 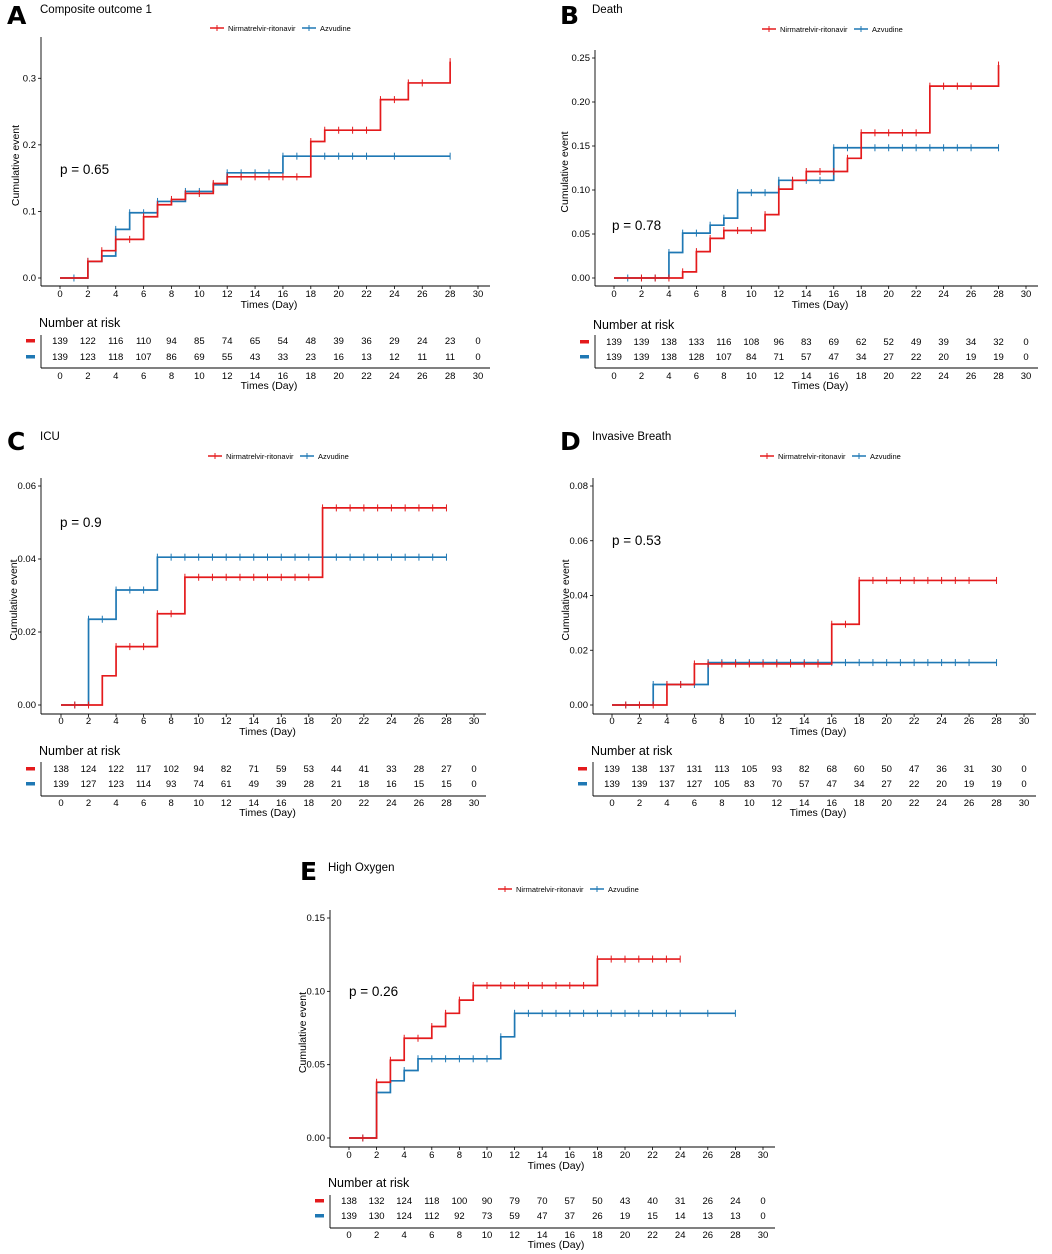 I want to click on series-lines, so click(x=255, y=170).